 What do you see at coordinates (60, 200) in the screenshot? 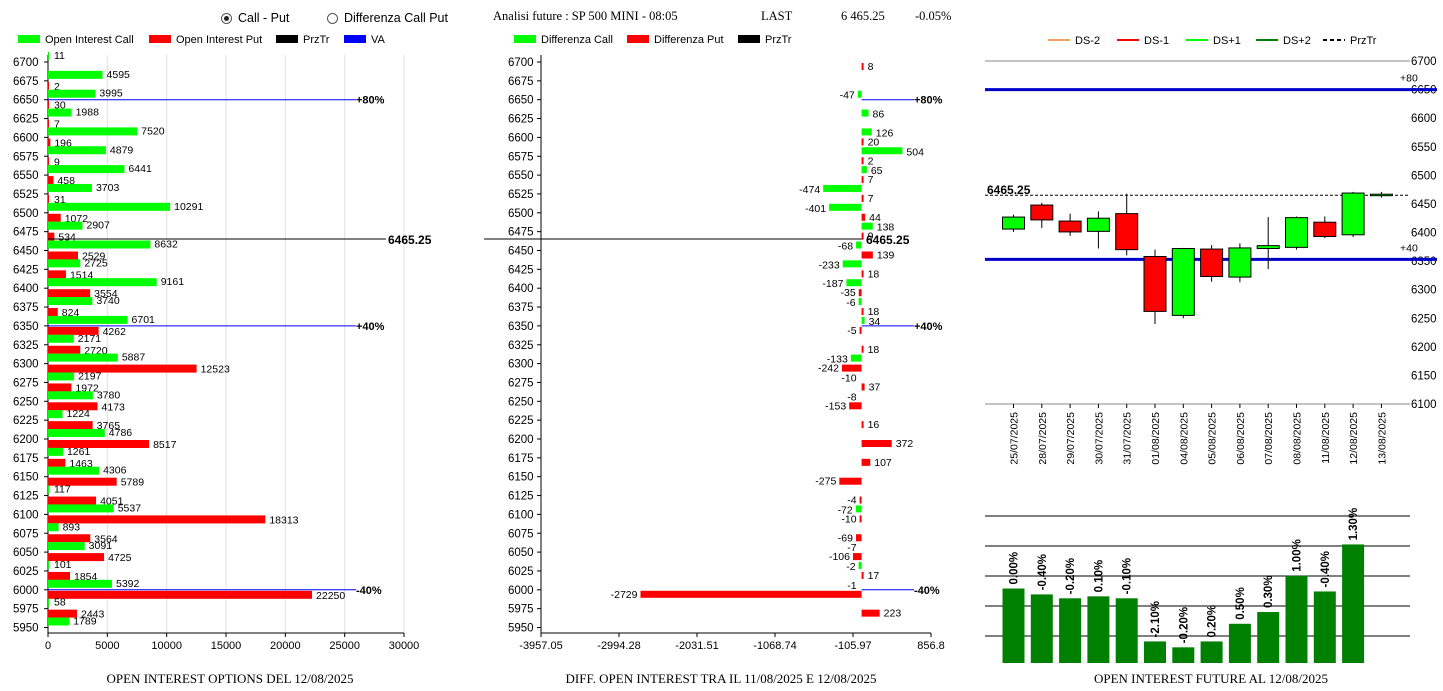
I see `put-label: 31` at bounding box center [60, 200].